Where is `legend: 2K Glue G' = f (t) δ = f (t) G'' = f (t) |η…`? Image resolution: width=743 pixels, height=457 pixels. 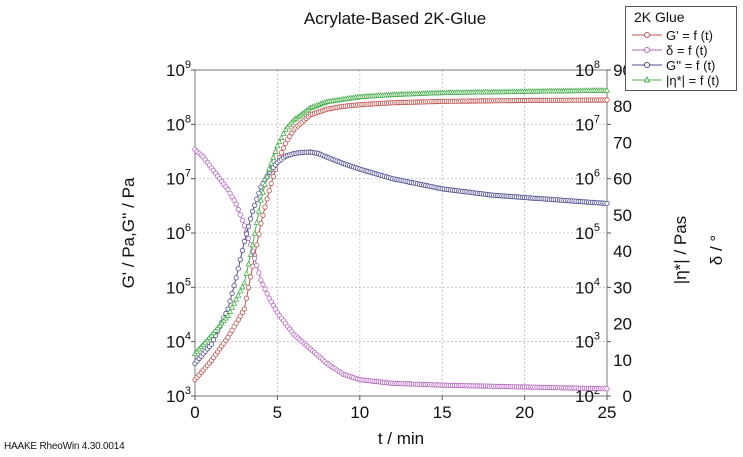 legend: 2K Glue G' = f (t) δ = f (t) G'' = f (t) |η… is located at coordinates (681, 48).